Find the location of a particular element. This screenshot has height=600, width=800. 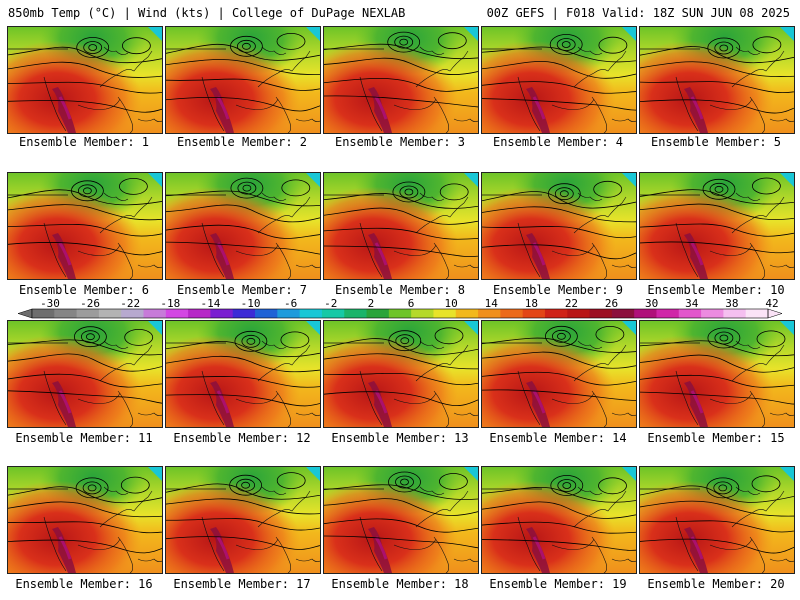

ensemble-member-label: Ensemble Member: 10 is located at coordinates (716, 290).